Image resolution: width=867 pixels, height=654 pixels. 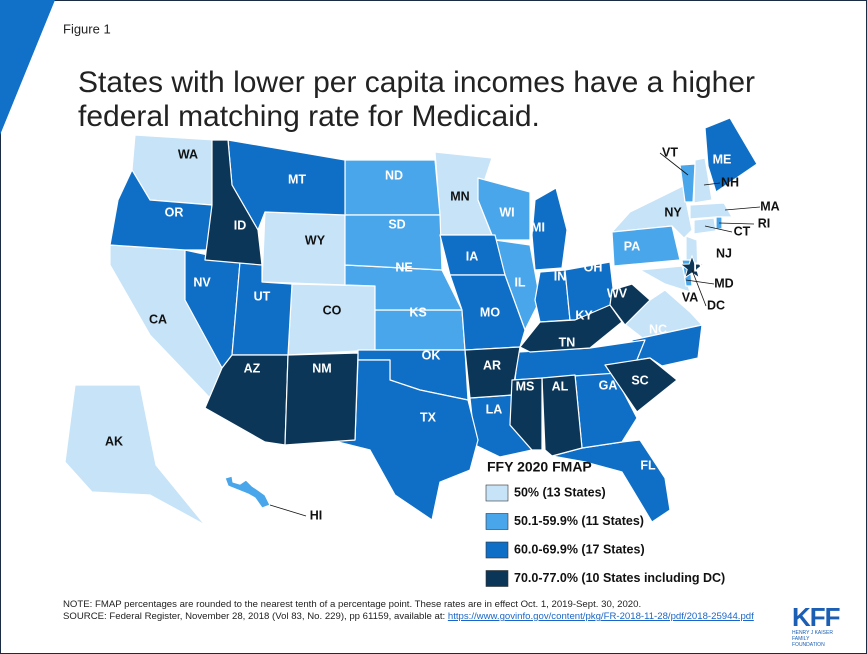 I want to click on state-label: AZ, so click(x=252, y=368).